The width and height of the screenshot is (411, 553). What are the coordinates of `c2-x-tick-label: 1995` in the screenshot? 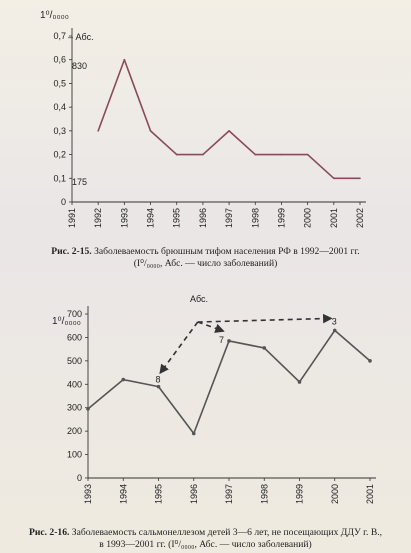 It's located at (159, 494).